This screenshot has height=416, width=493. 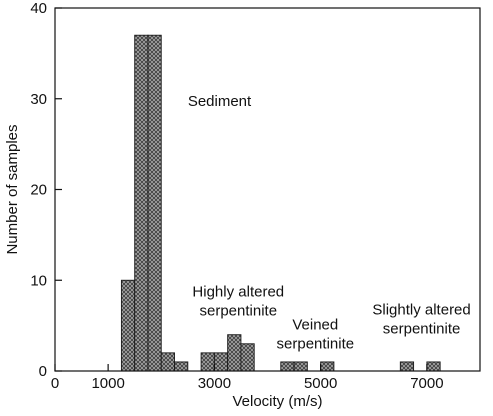 I want to click on y-axis-label: Number of samples, so click(x=12, y=189).